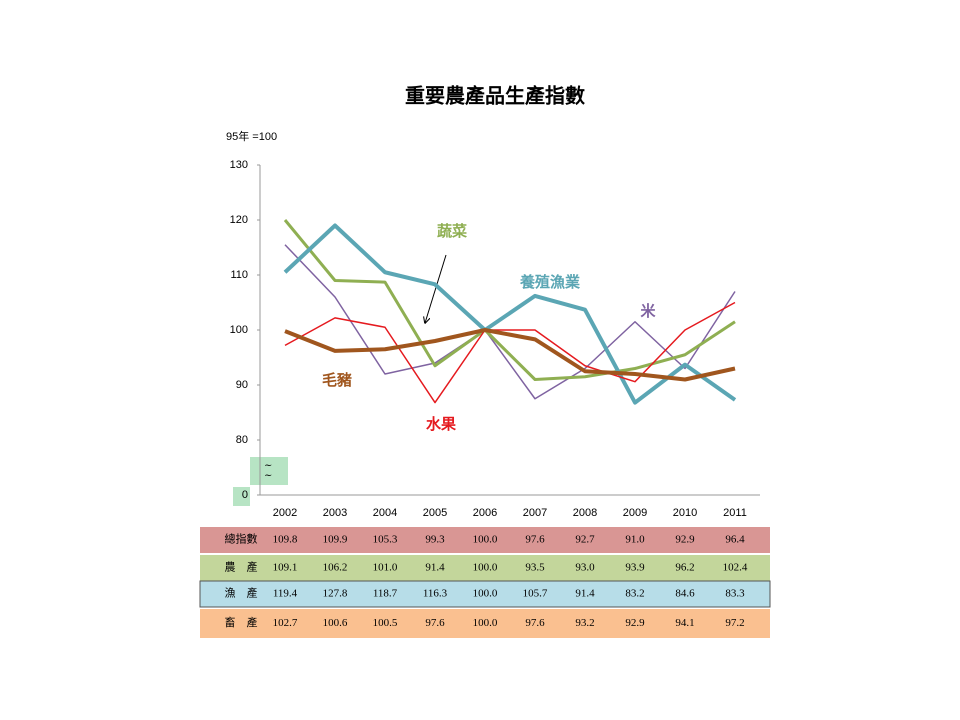  What do you see at coordinates (285, 594) in the screenshot?
I see `table-cell: 119.4` at bounding box center [285, 594].